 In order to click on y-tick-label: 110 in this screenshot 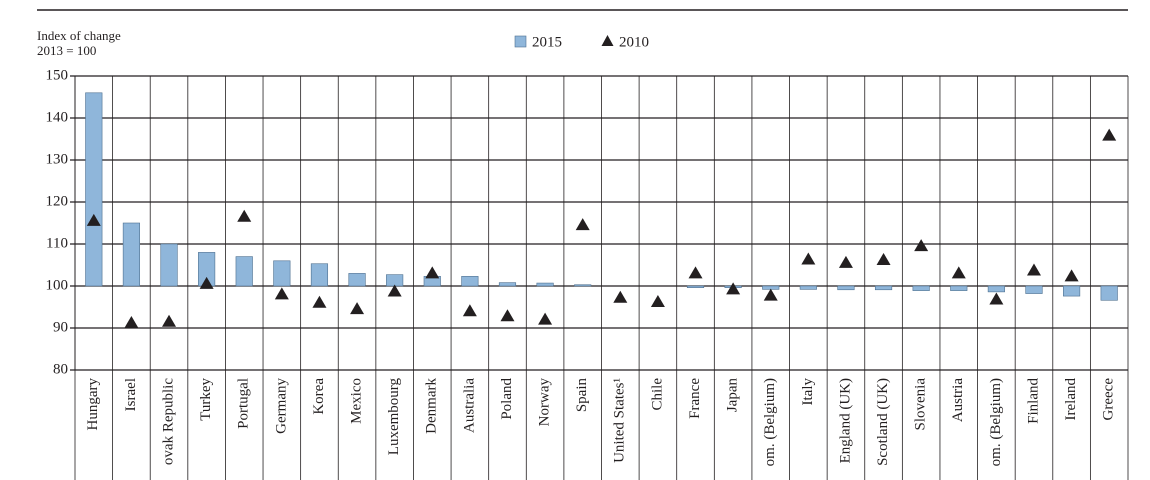, I will do `click(57, 243)`.